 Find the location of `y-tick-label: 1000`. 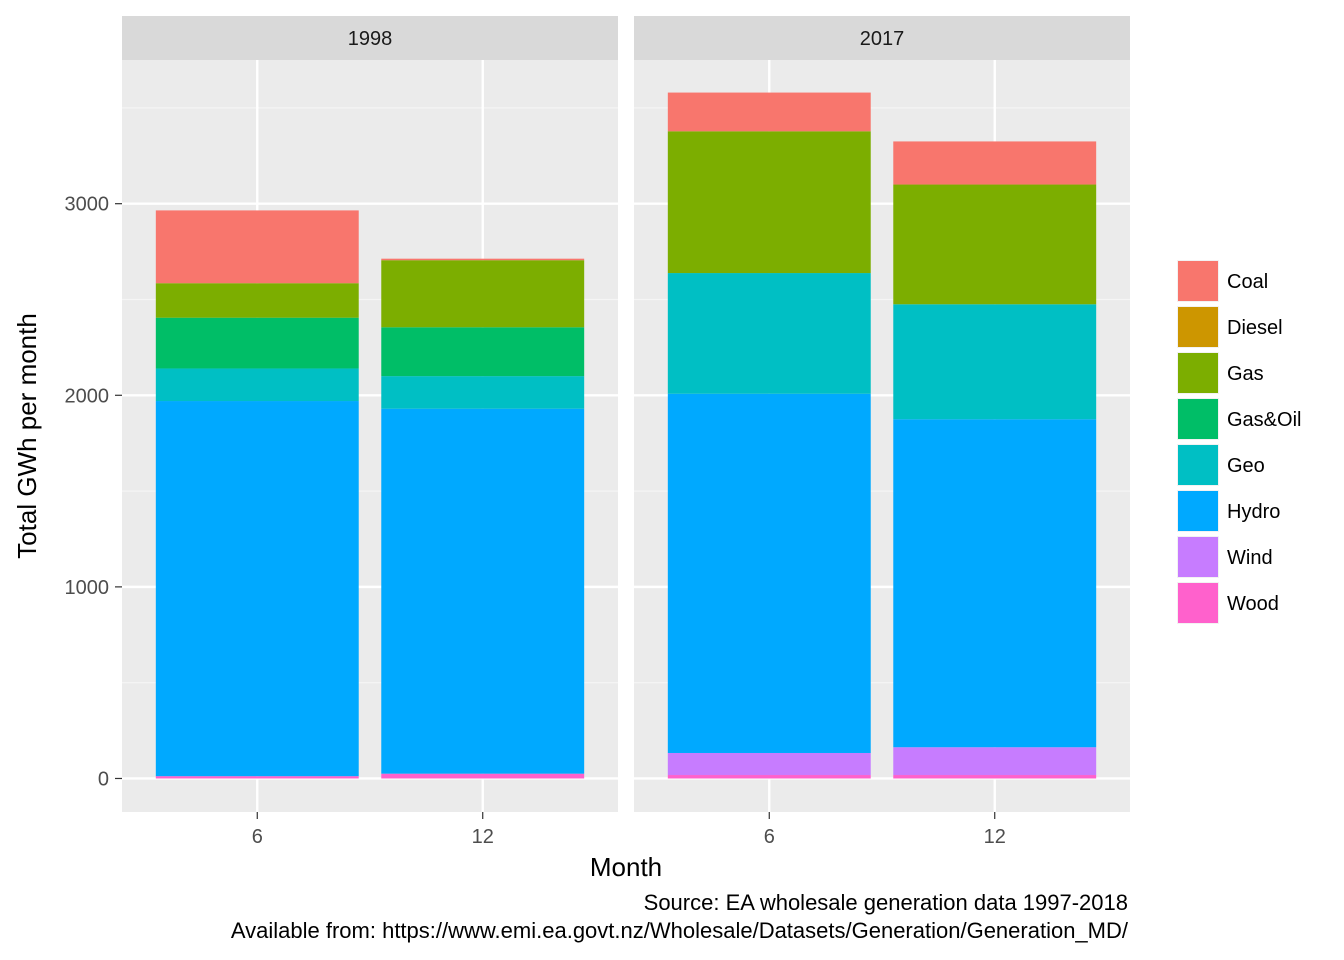

y-tick-label: 1000 is located at coordinates (87, 588).